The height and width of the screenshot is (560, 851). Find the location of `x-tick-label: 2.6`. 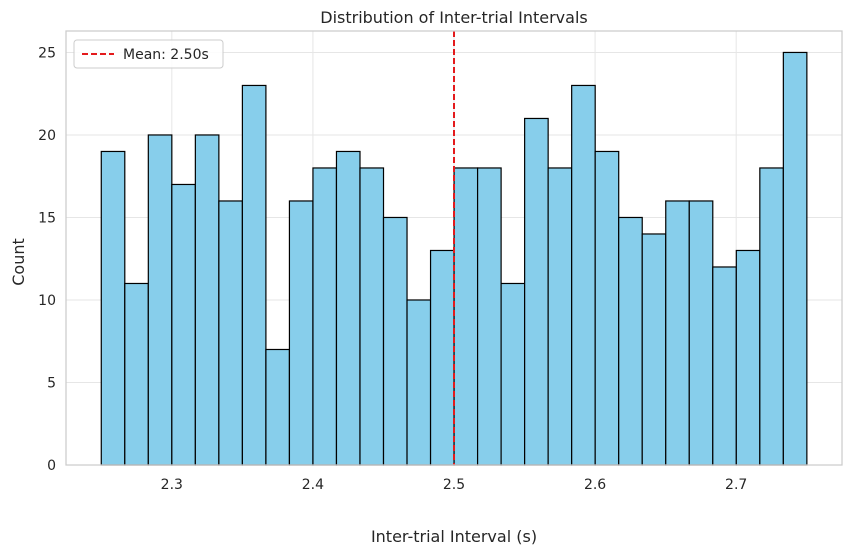

x-tick-label: 2.6 is located at coordinates (595, 485).